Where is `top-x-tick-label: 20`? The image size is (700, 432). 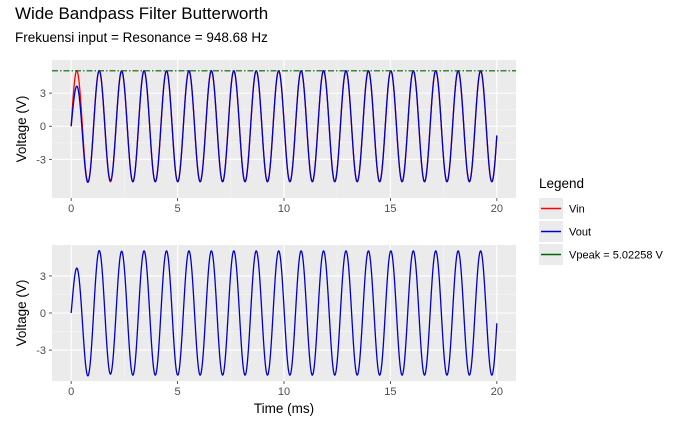 top-x-tick-label: 20 is located at coordinates (497, 209).